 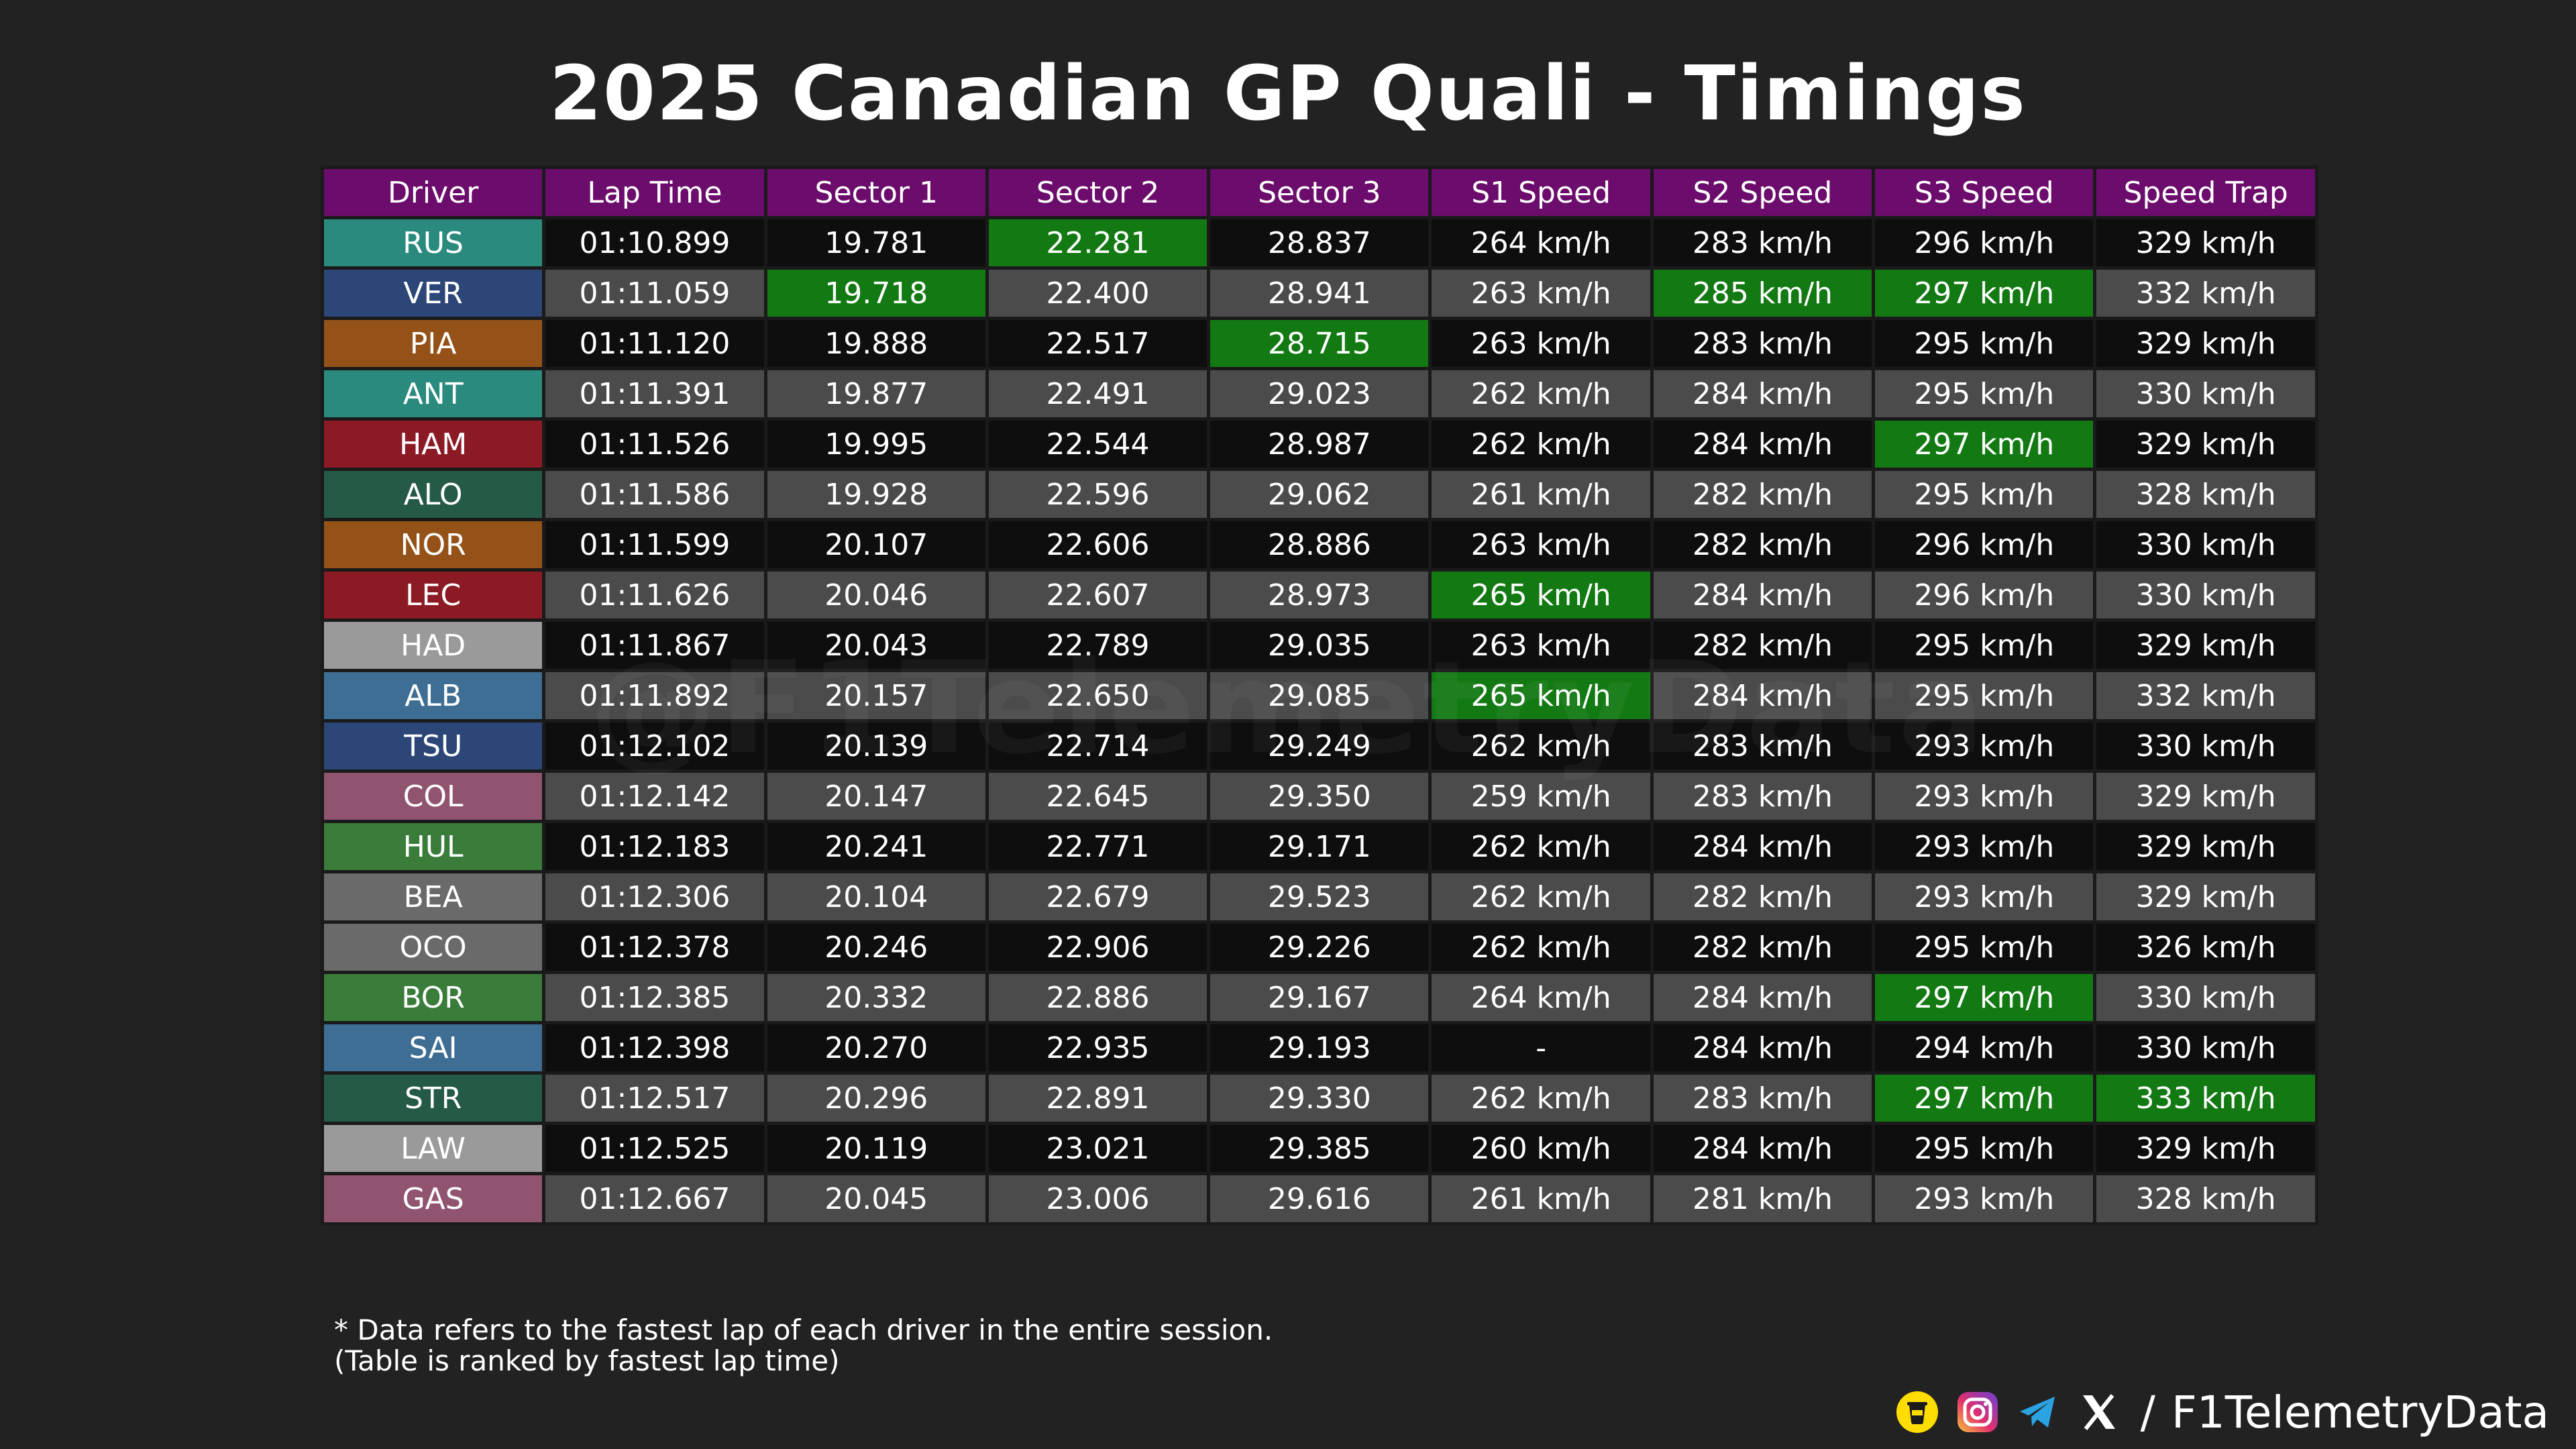 What do you see at coordinates (1541, 997) in the screenshot?
I see `s1-speed-cell: 264 km/h` at bounding box center [1541, 997].